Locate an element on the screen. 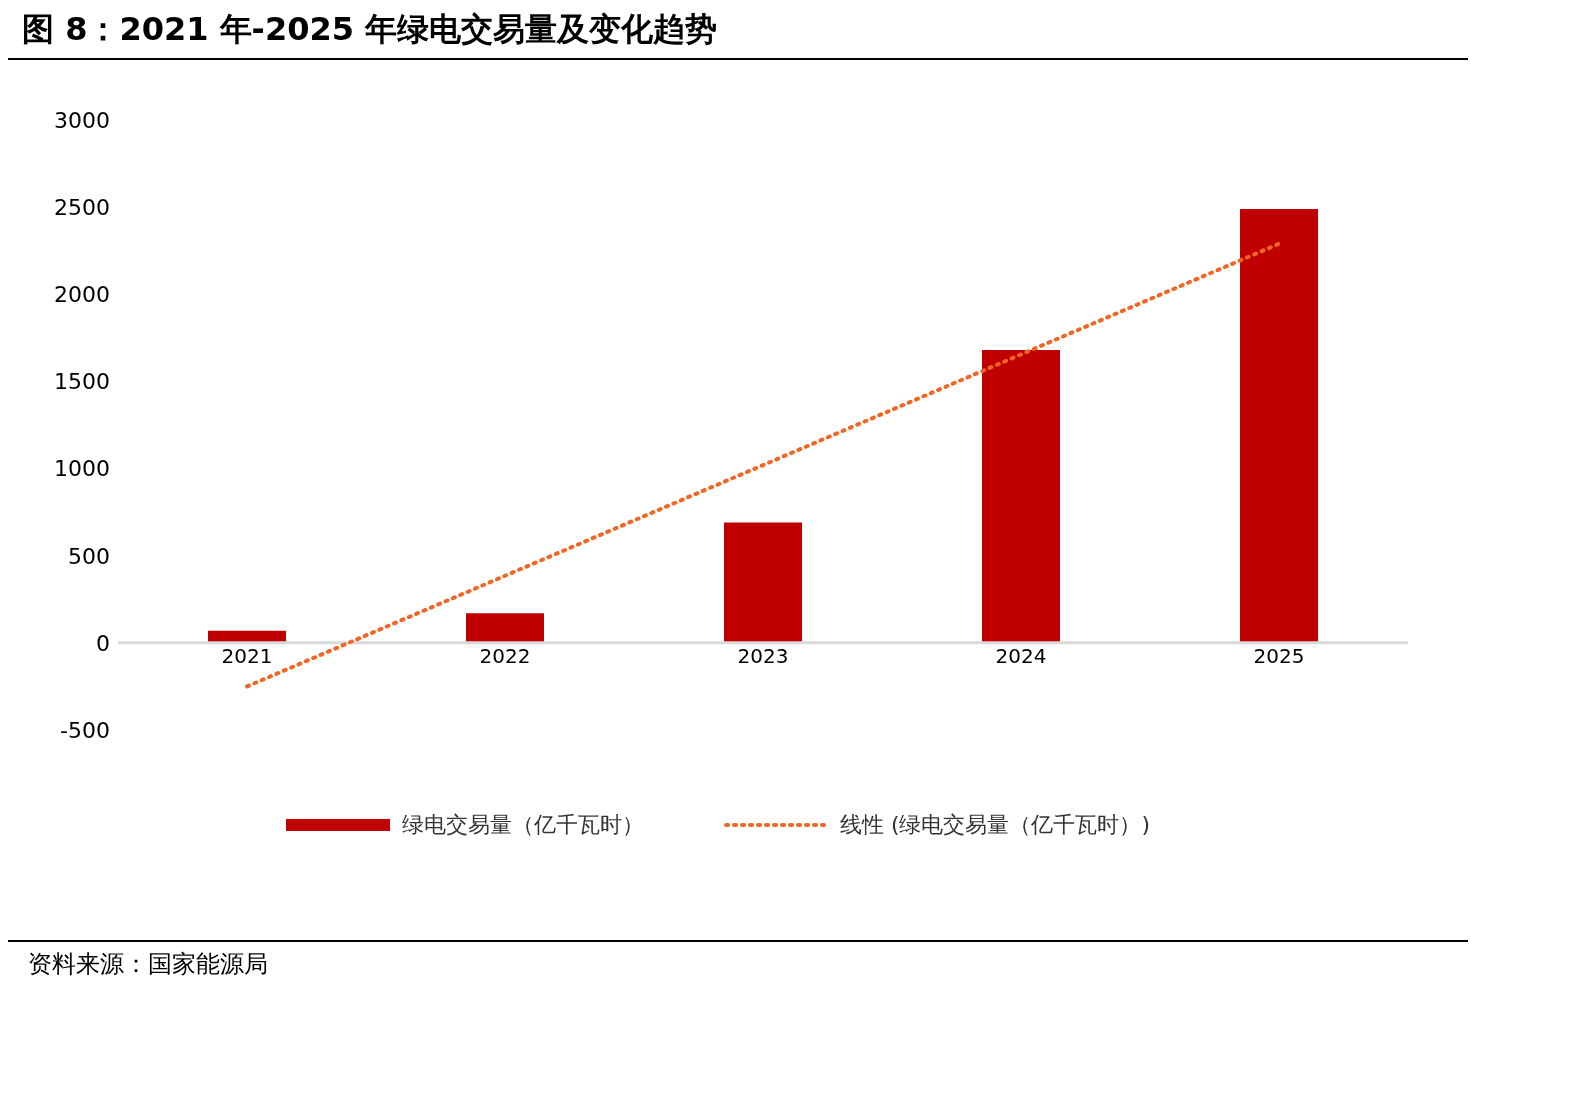  y-tick-label: 1500 is located at coordinates (82, 382).